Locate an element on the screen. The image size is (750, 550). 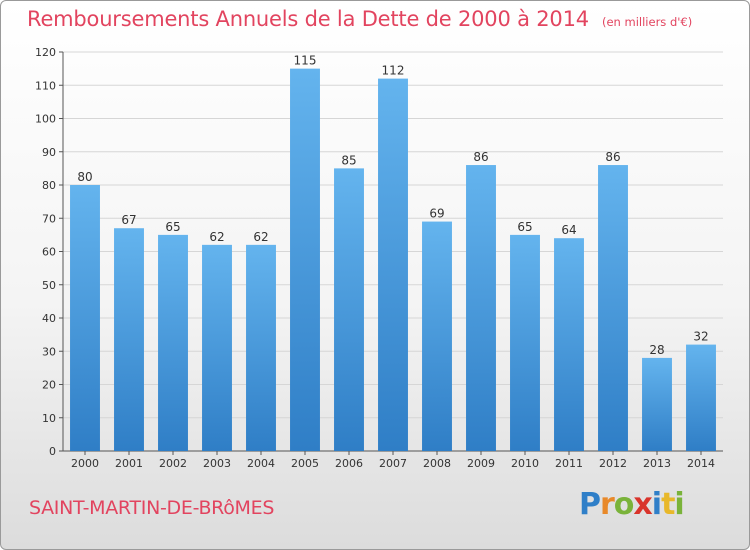
bar-2012 is located at coordinates (613, 308).